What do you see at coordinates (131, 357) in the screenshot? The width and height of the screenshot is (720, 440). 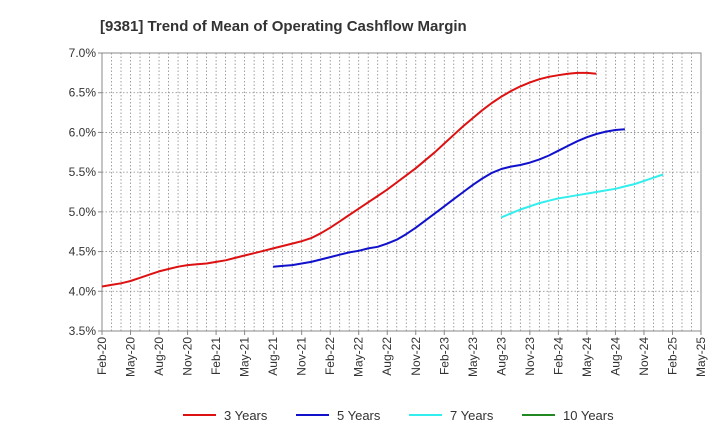 I see `x-tick-label: May-20` at bounding box center [131, 357].